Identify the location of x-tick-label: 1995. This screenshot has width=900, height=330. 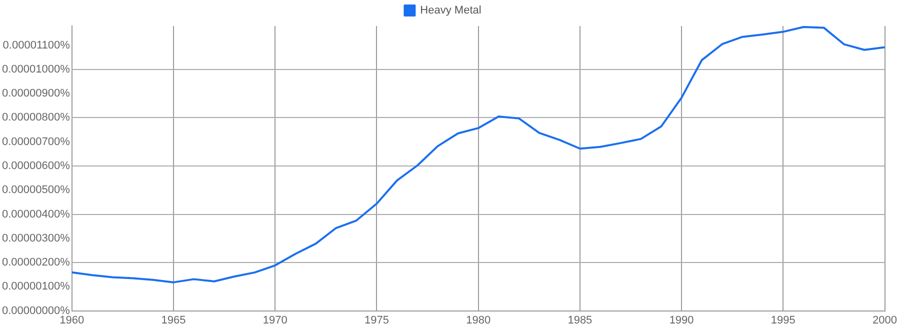
(783, 320).